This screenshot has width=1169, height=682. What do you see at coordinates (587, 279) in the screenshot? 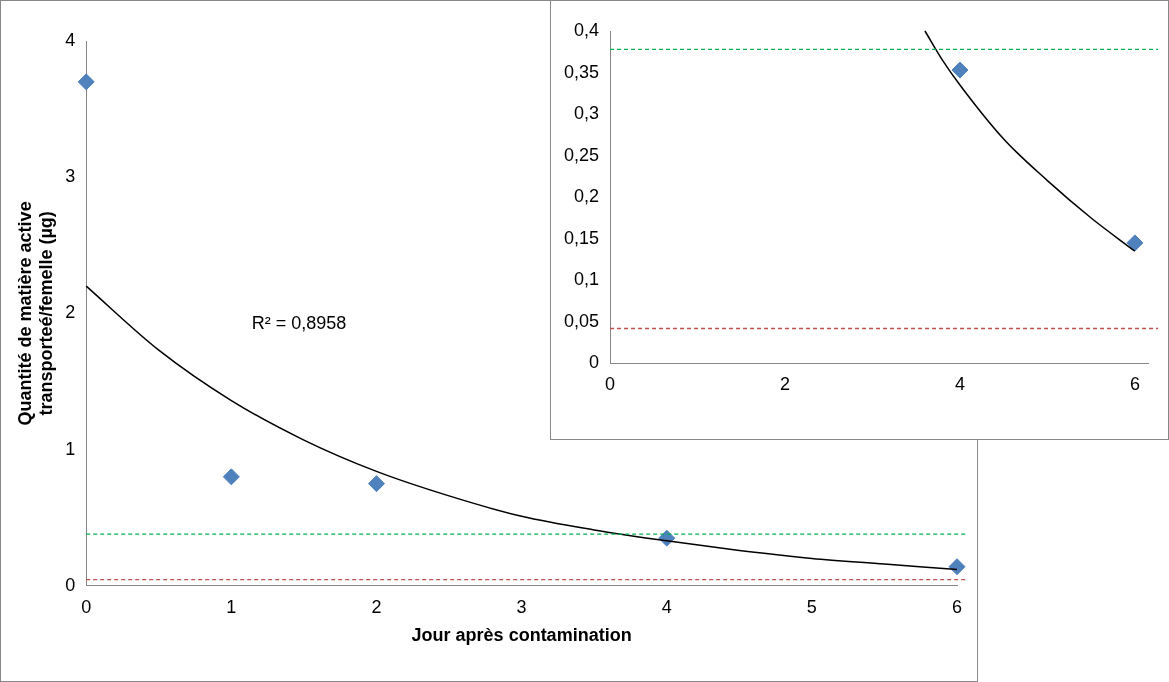
I see `y-tick-label: 0,1` at bounding box center [587, 279].